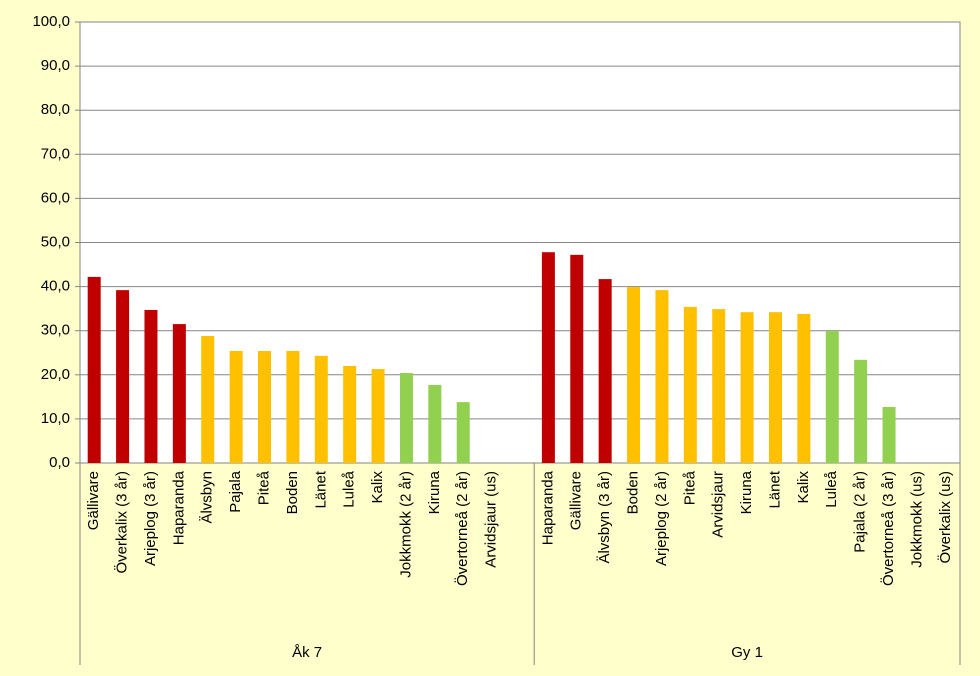  What do you see at coordinates (405, 524) in the screenshot?
I see `x-tick-label: Jokkmokk (2 år)` at bounding box center [405, 524].